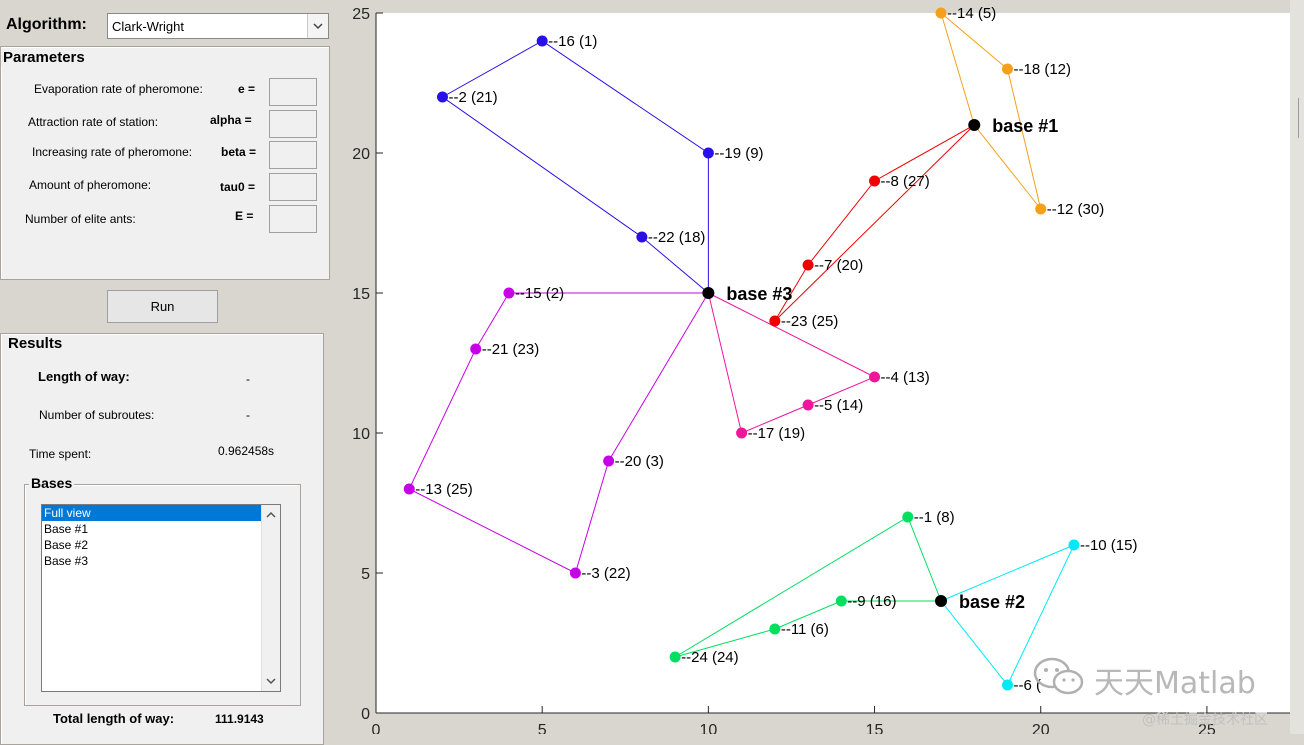 This screenshot has width=1304, height=745. Describe the element at coordinates (231, 120) in the screenshot. I see `param-symbol-alpha: alpha =` at that location.